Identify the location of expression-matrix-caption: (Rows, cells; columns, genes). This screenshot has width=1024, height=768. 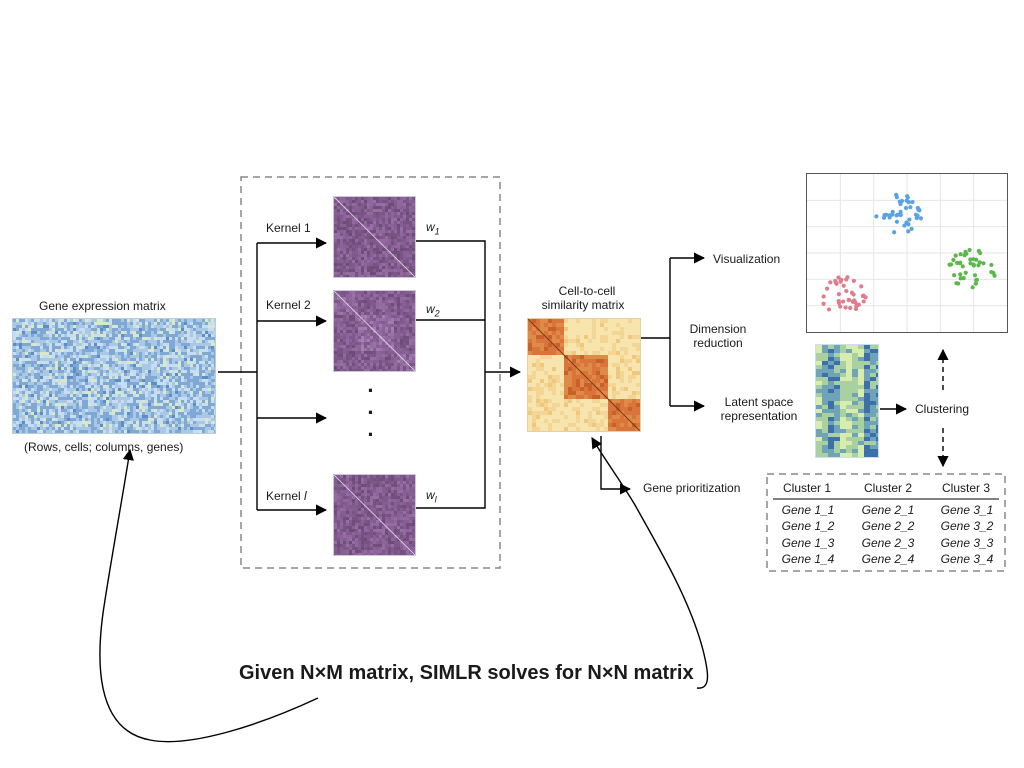
(104, 447).